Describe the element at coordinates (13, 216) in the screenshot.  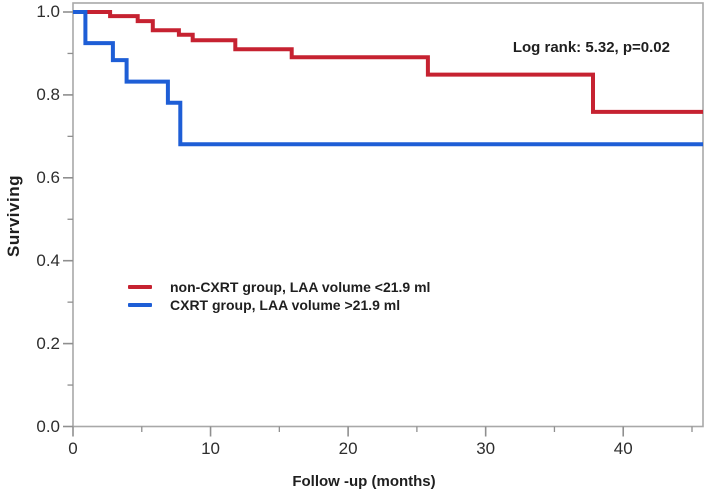
I see `y-axis-title: Surviving` at that location.